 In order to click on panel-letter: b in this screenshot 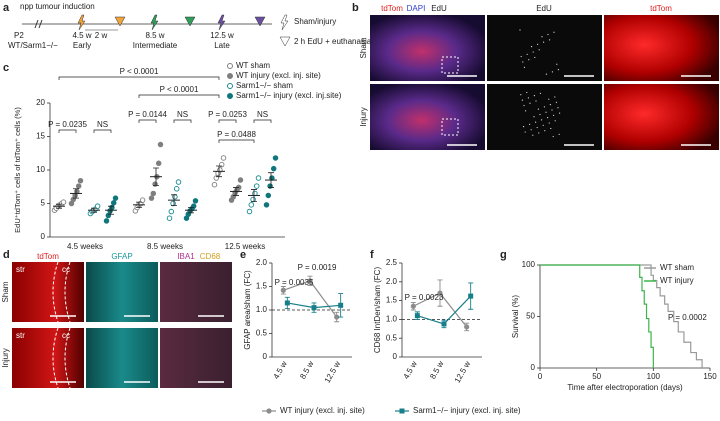, I will do `click(355, 8)`.